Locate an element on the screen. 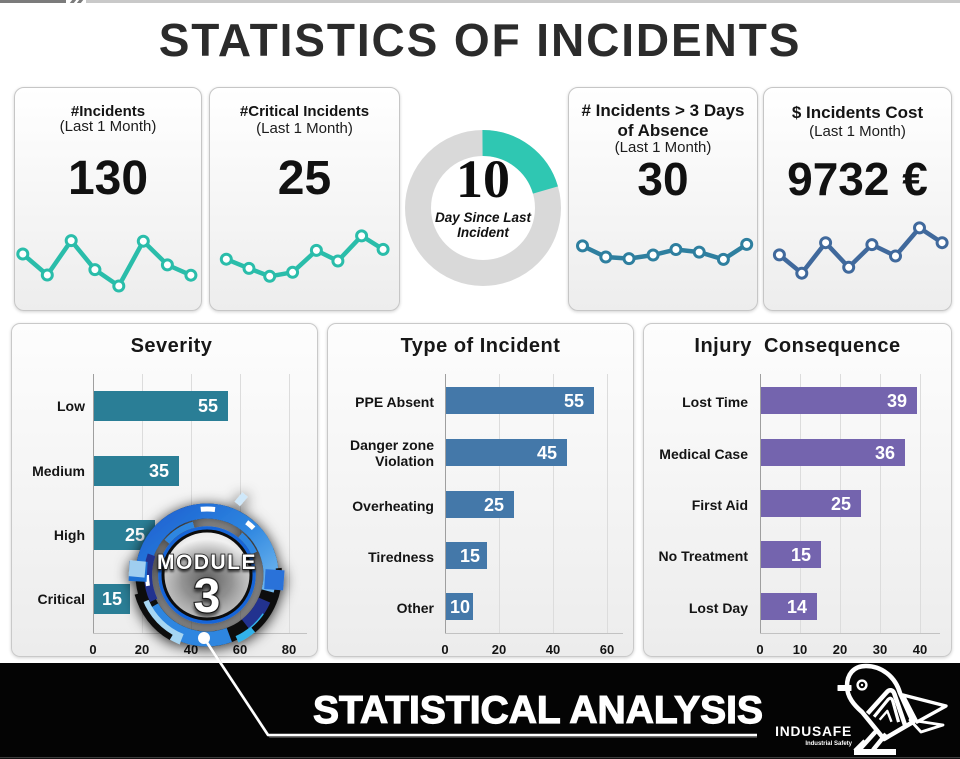  svg-text: Industrial Safety is located at coordinates (828, 744).